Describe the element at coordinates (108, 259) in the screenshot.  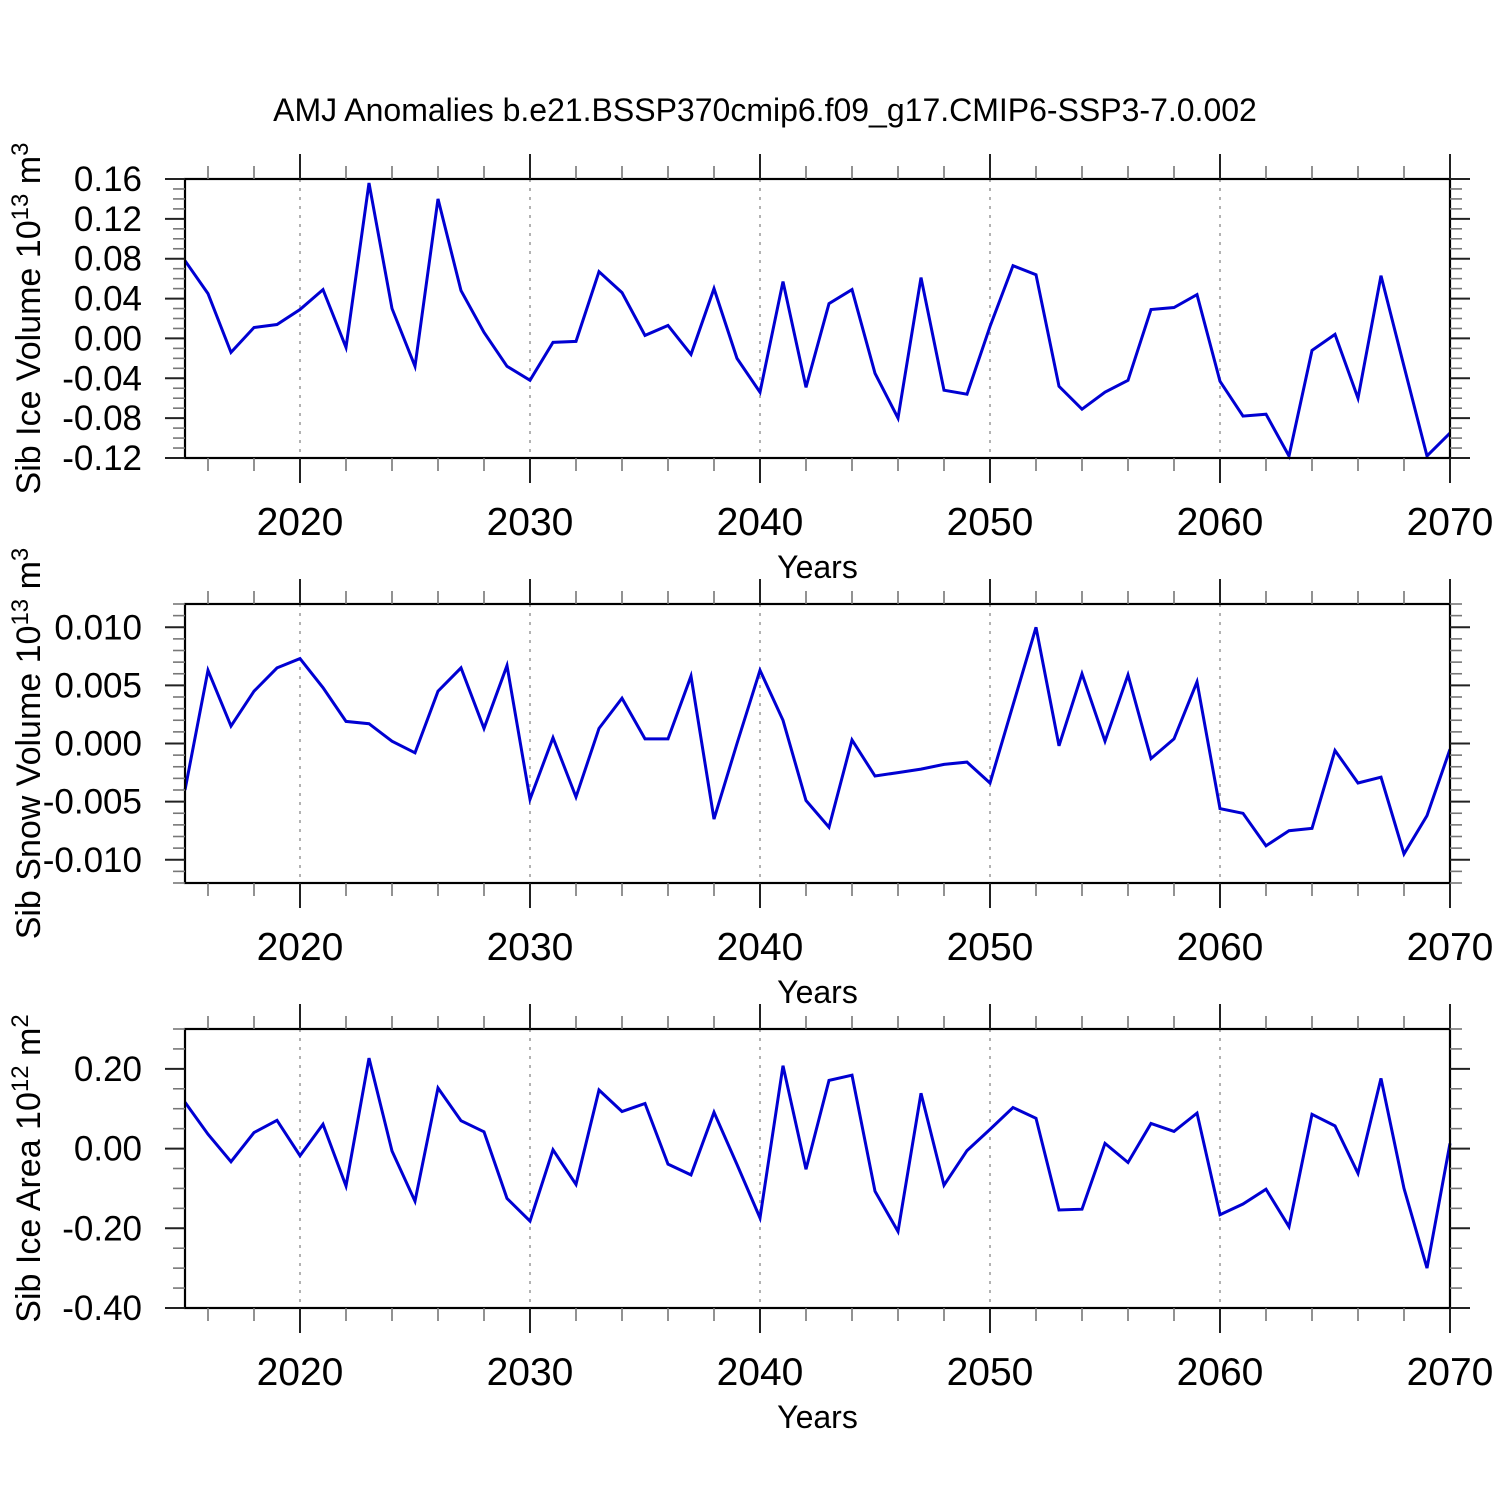
I see `y-tick-label-0.08: 0.08` at that location.